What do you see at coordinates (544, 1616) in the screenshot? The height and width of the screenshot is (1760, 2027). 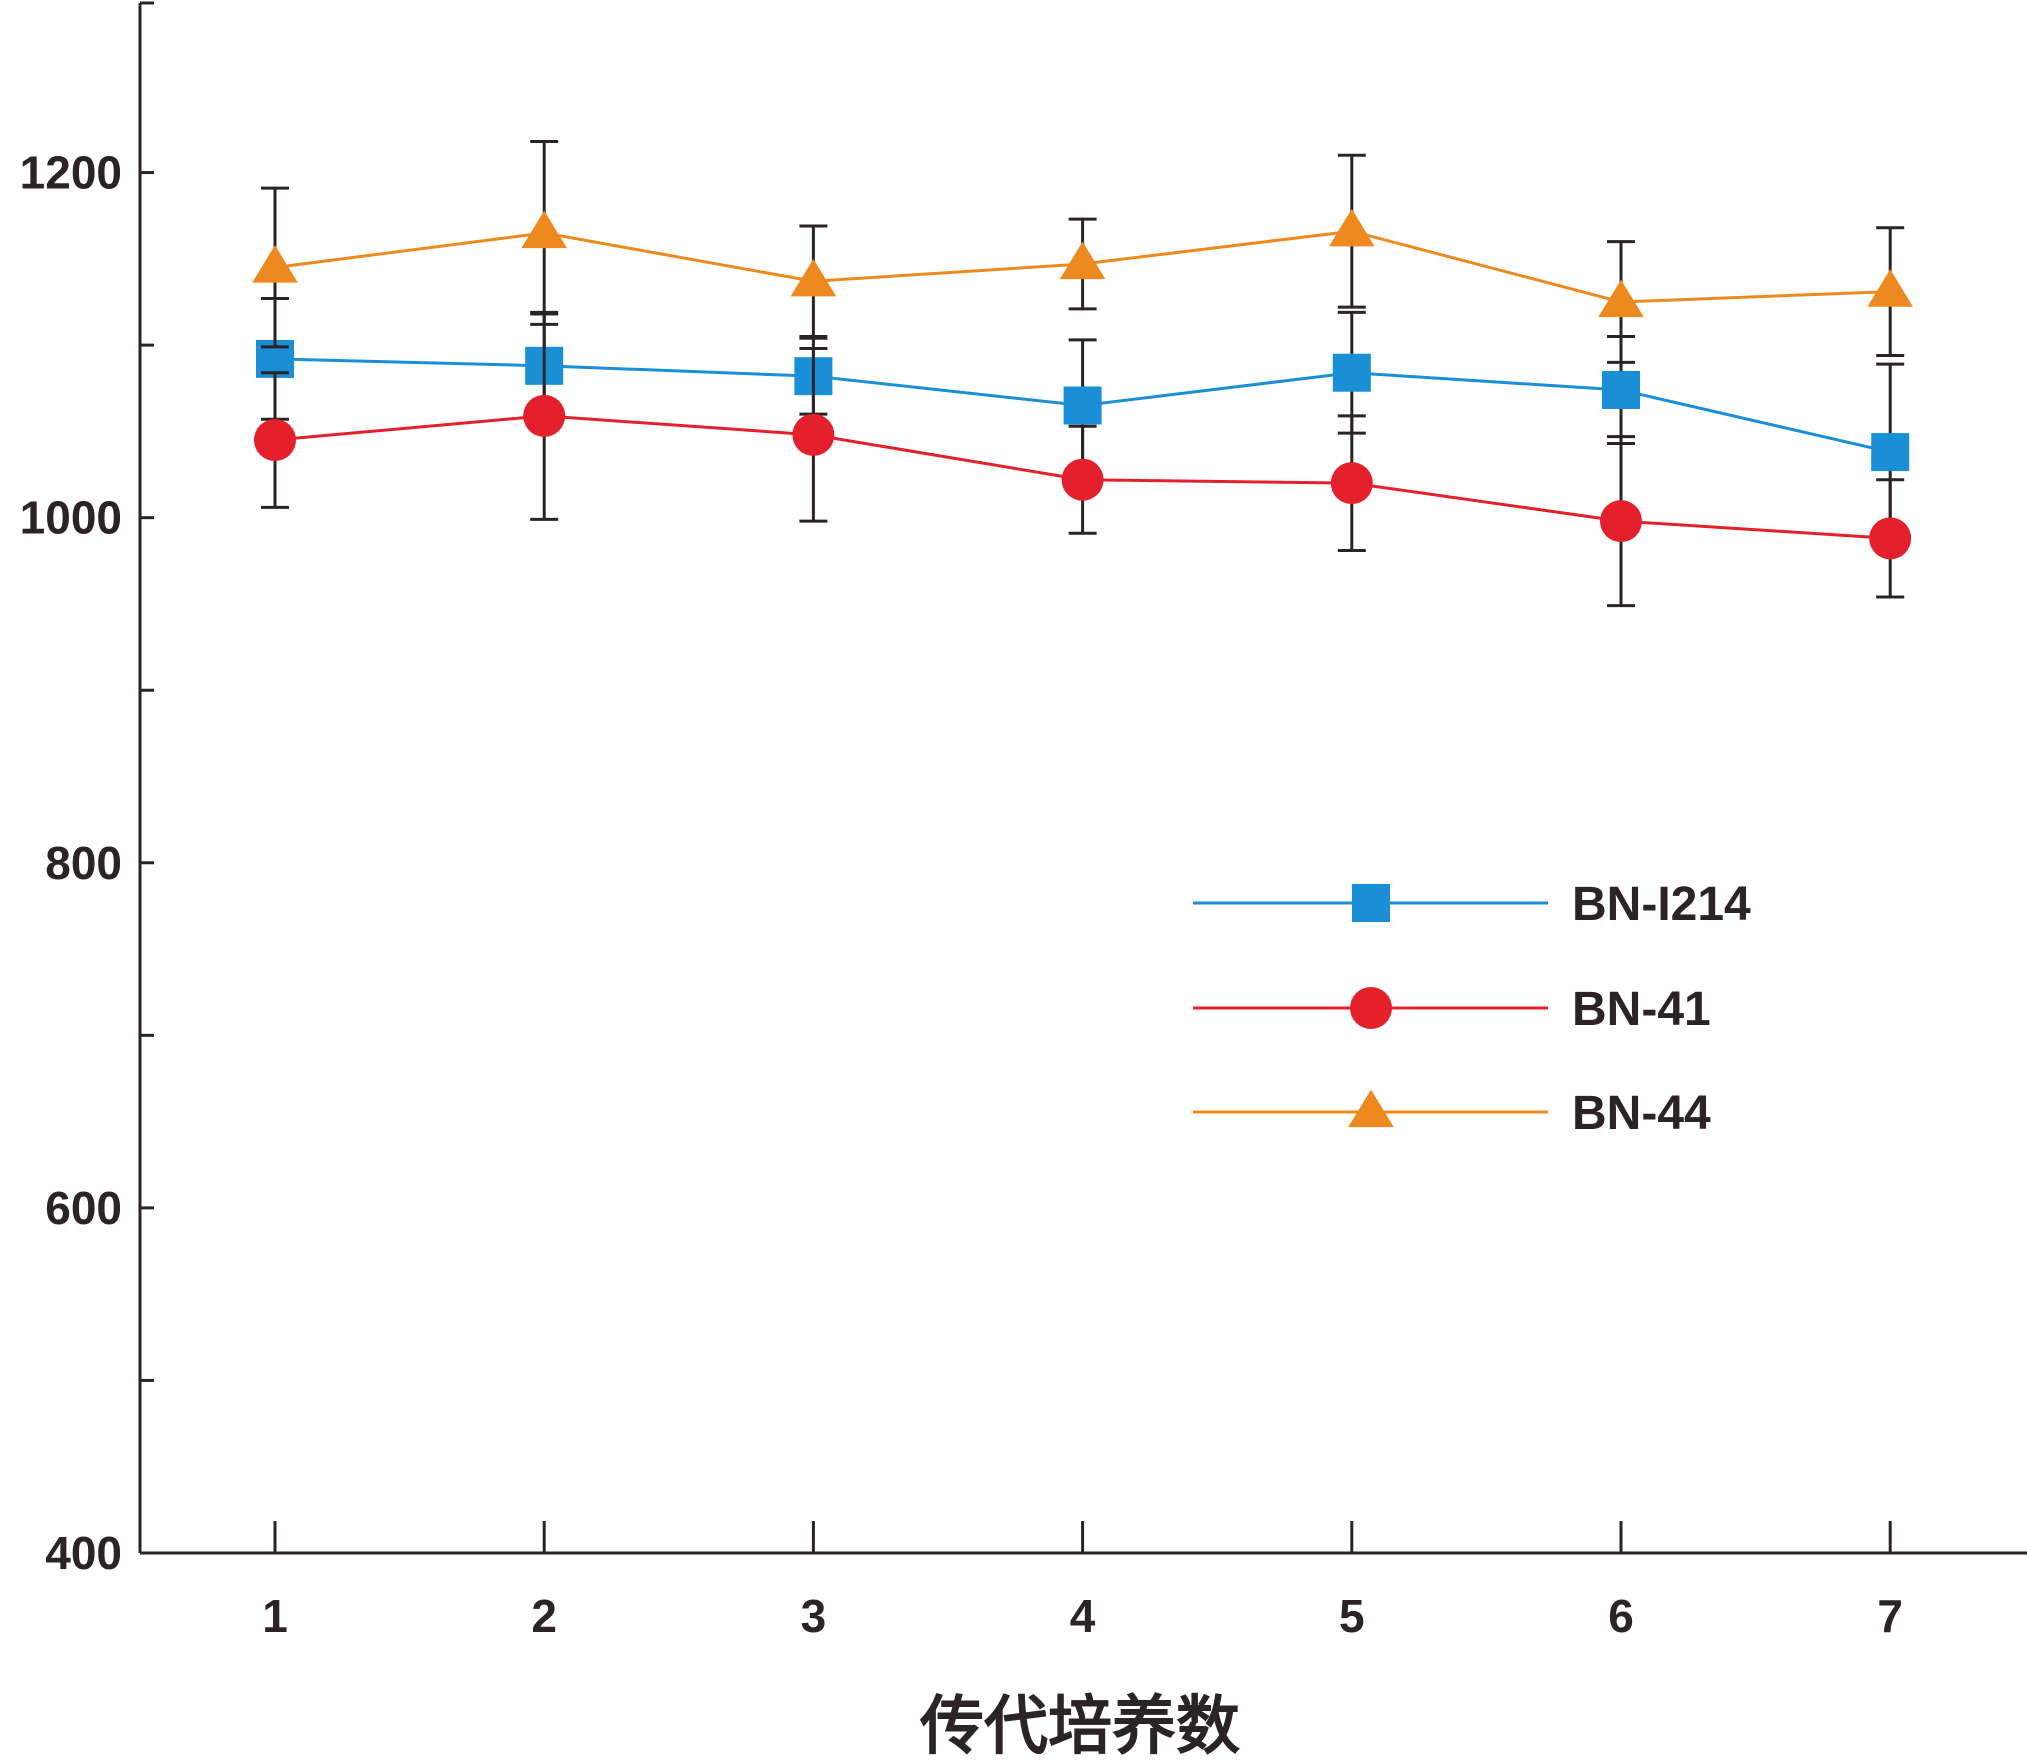 I see `x-tick-label: 2` at bounding box center [544, 1616].